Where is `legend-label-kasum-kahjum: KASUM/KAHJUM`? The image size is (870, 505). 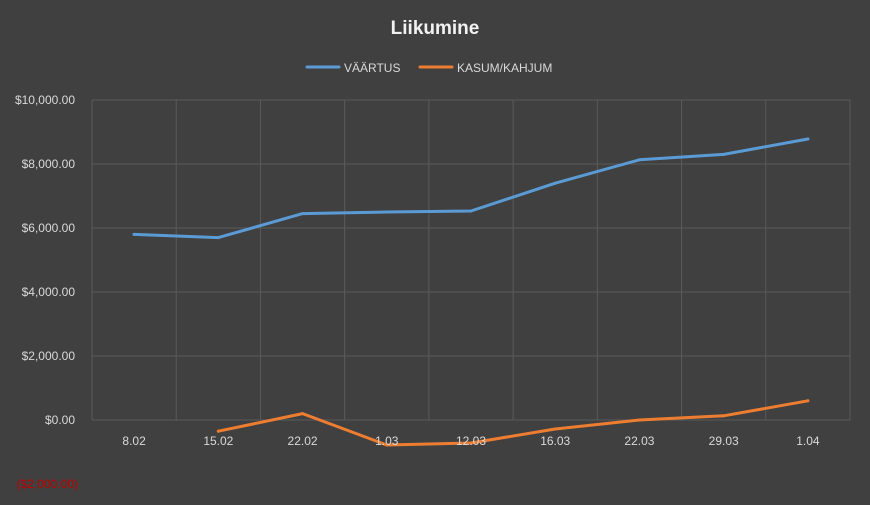
legend-label-kasum-kahjum: KASUM/KAHJUM is located at coordinates (504, 68).